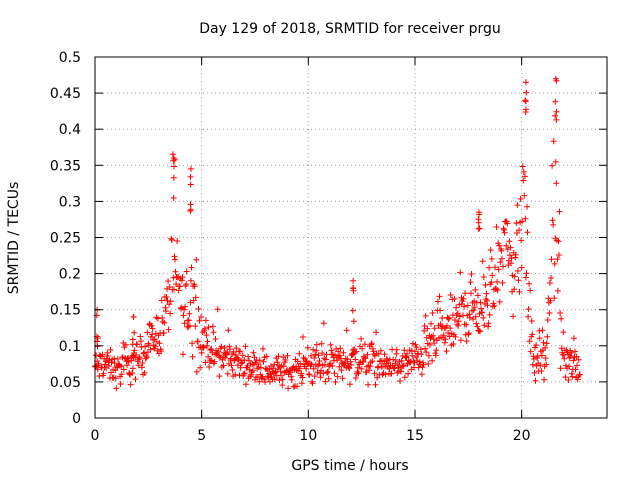 The height and width of the screenshot is (480, 640). I want to click on x-axis-label: GPS time / hours, so click(349, 466).